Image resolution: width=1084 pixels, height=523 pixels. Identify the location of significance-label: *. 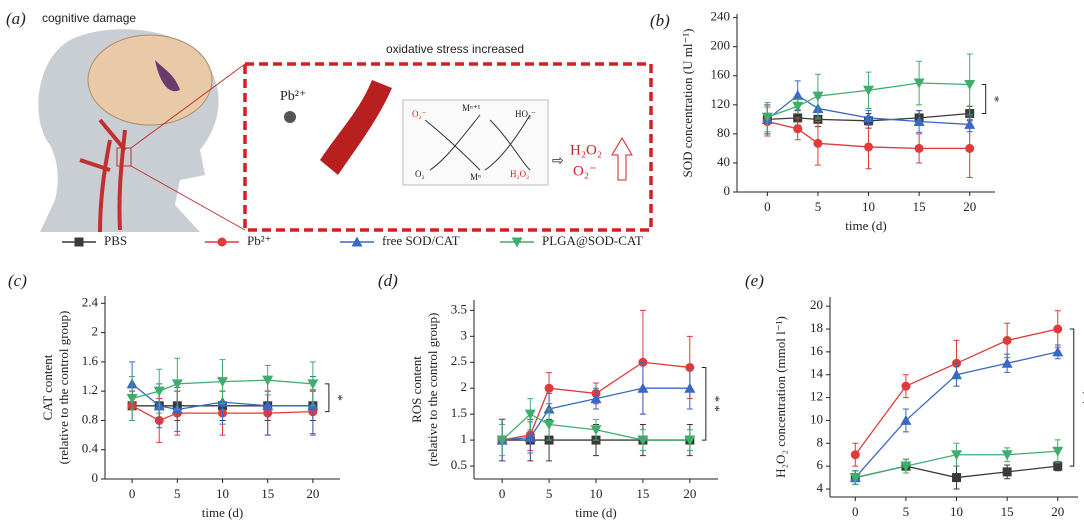
(338, 397).